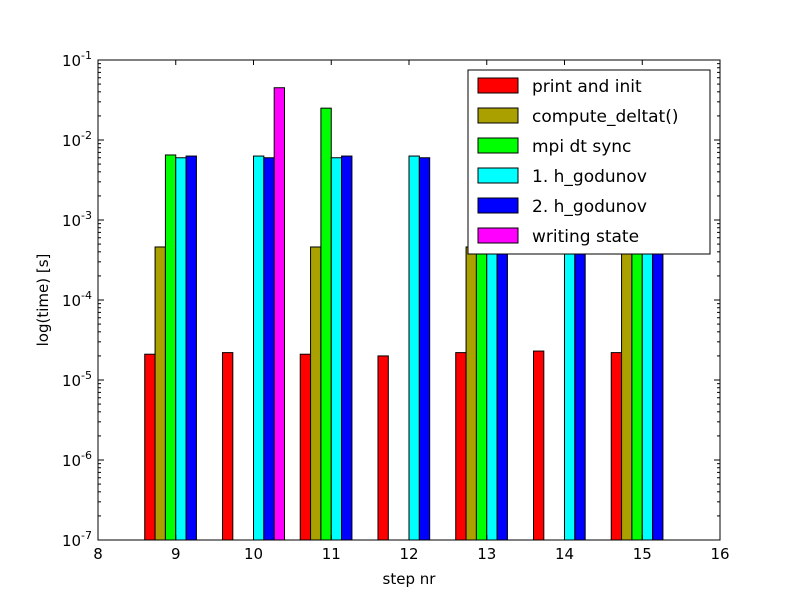 This screenshot has height=600, width=800. Describe the element at coordinates (564, 554) in the screenshot. I see `x-tick-label: 14` at that location.